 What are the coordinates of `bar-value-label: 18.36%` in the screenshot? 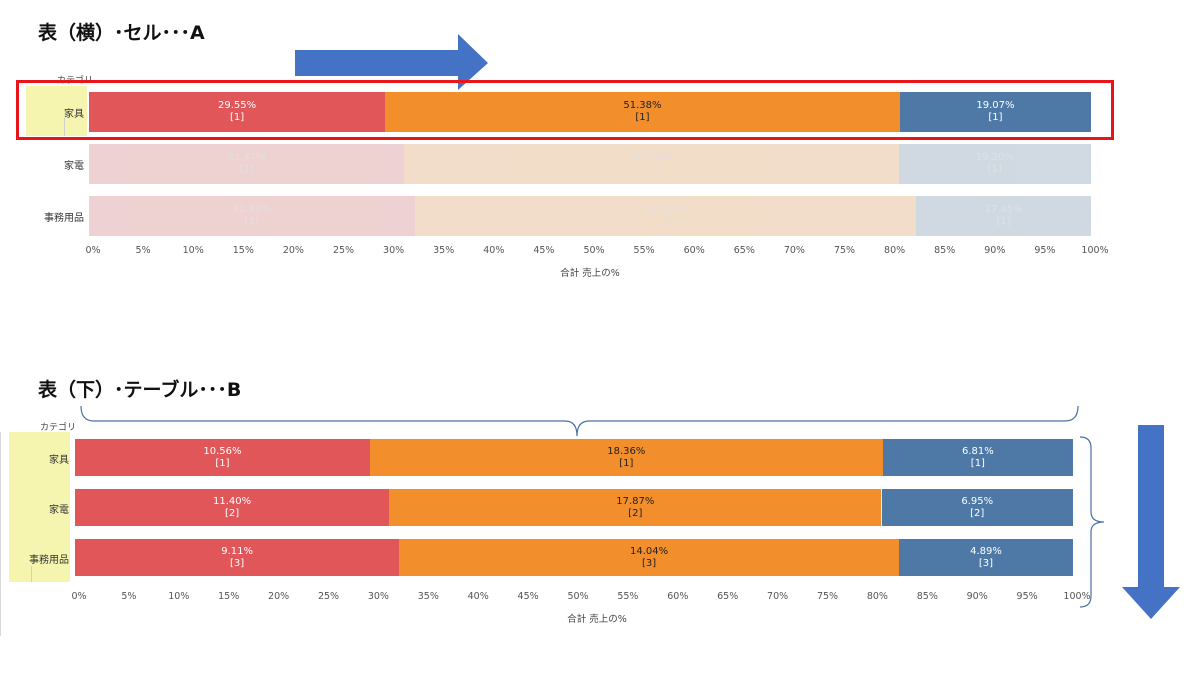 It's located at (626, 451).